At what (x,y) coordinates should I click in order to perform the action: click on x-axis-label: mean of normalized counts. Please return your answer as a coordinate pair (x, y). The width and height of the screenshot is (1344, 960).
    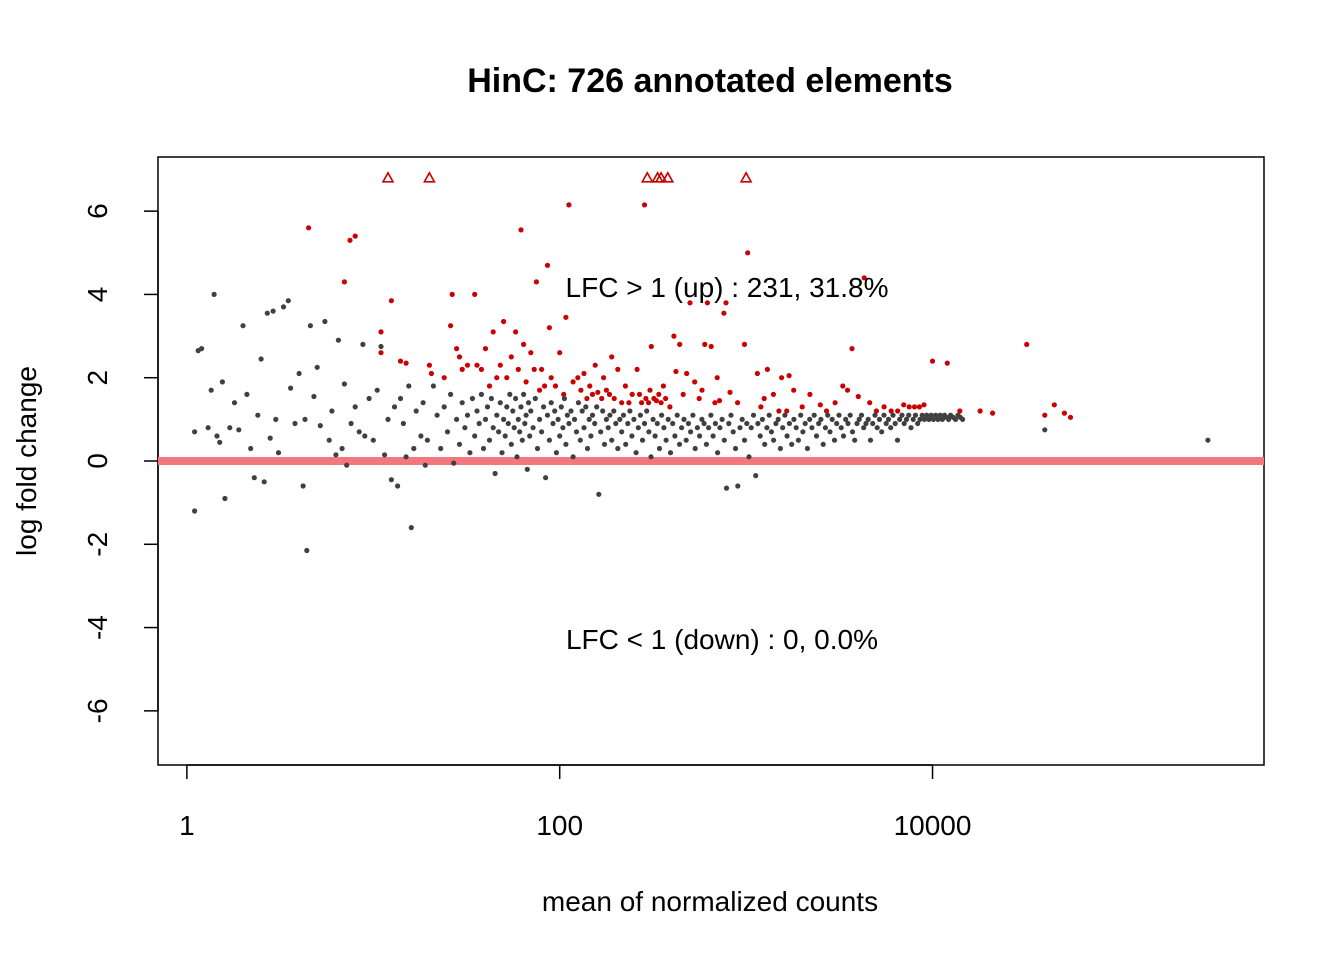
    Looking at the image, I should click on (710, 901).